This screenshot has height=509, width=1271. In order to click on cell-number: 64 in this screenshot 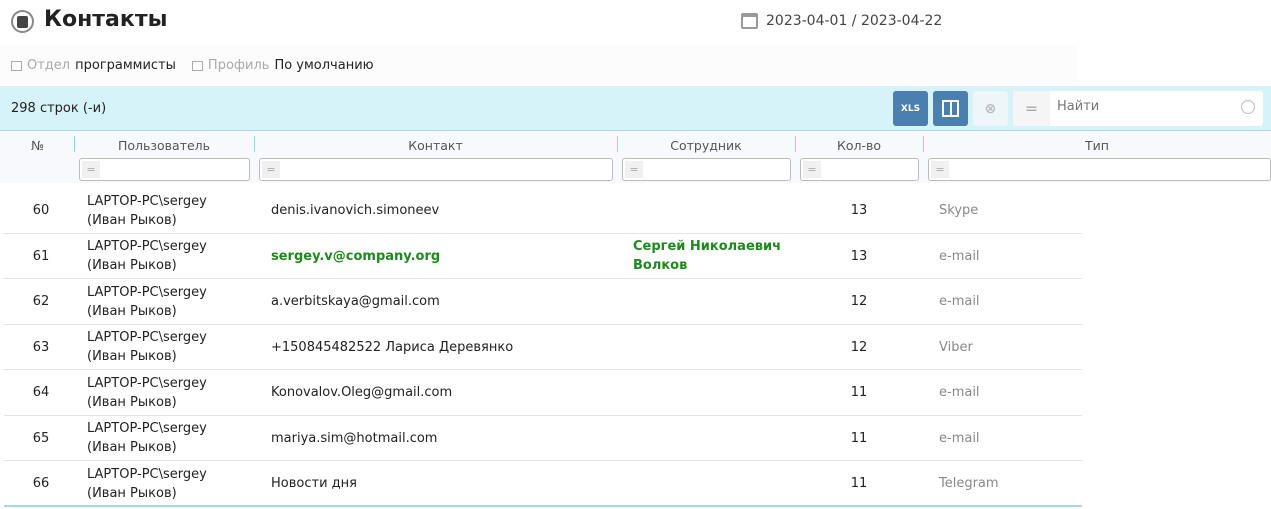, I will do `click(41, 392)`.